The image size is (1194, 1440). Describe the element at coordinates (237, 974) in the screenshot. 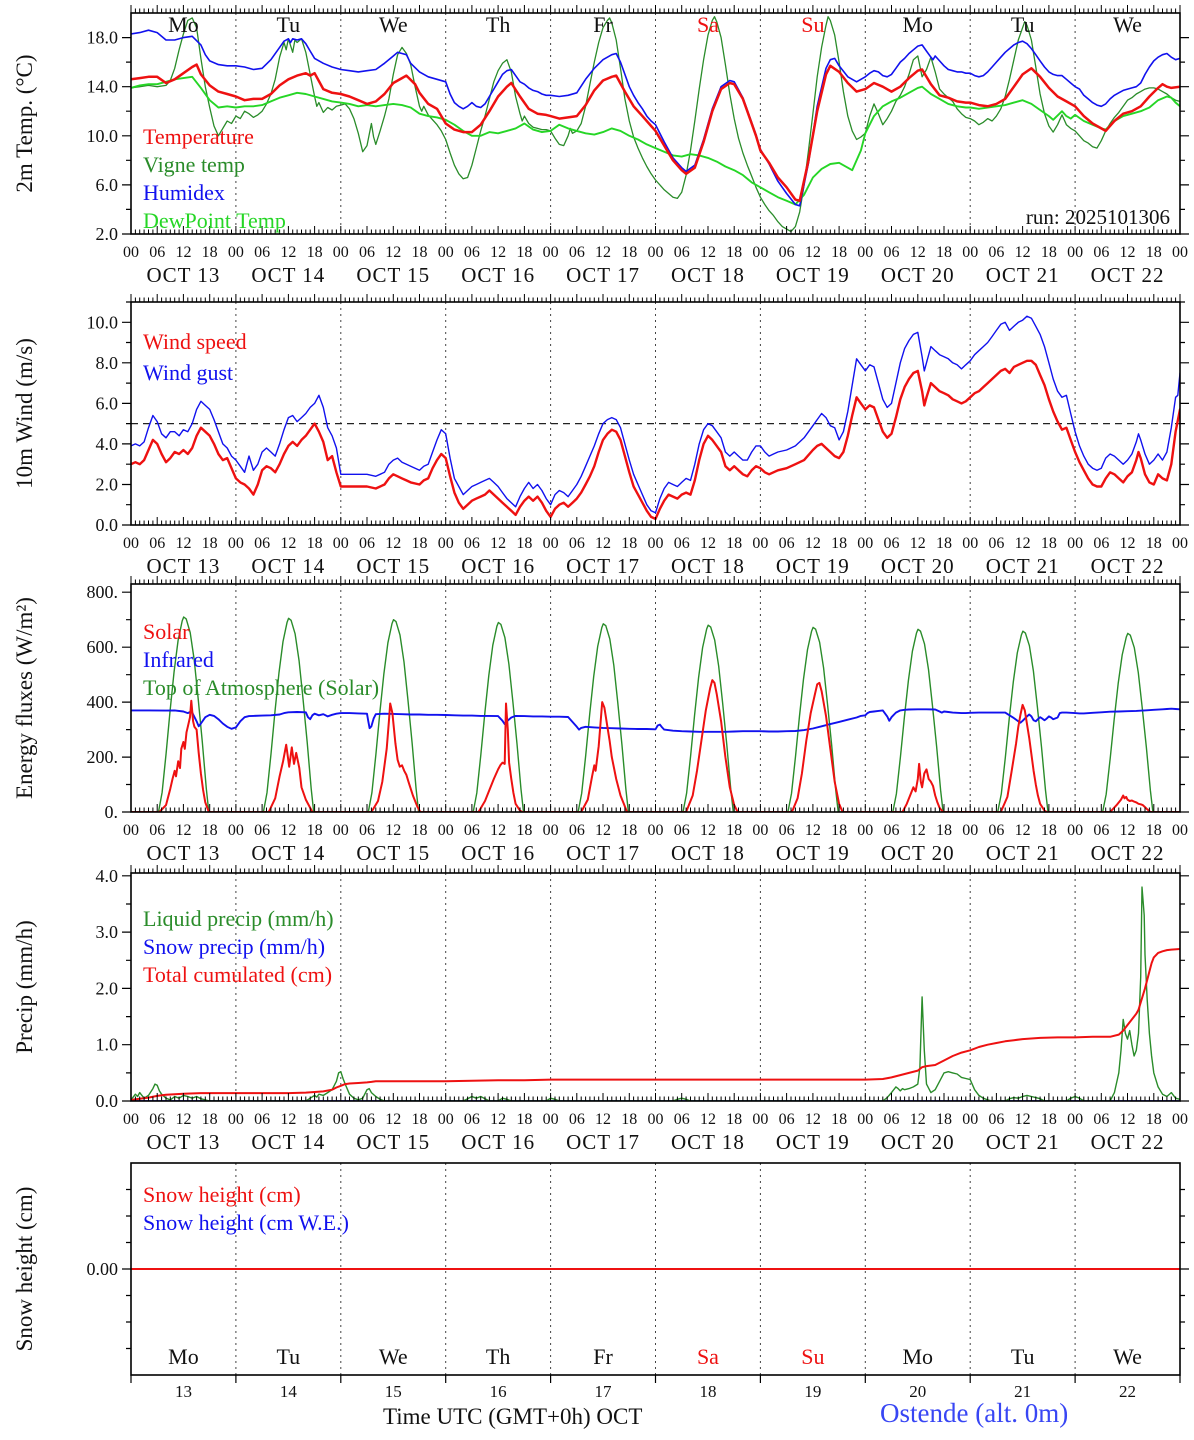

I see `legend-total-cumulated-cm-: Total cumulated (cm)` at that location.